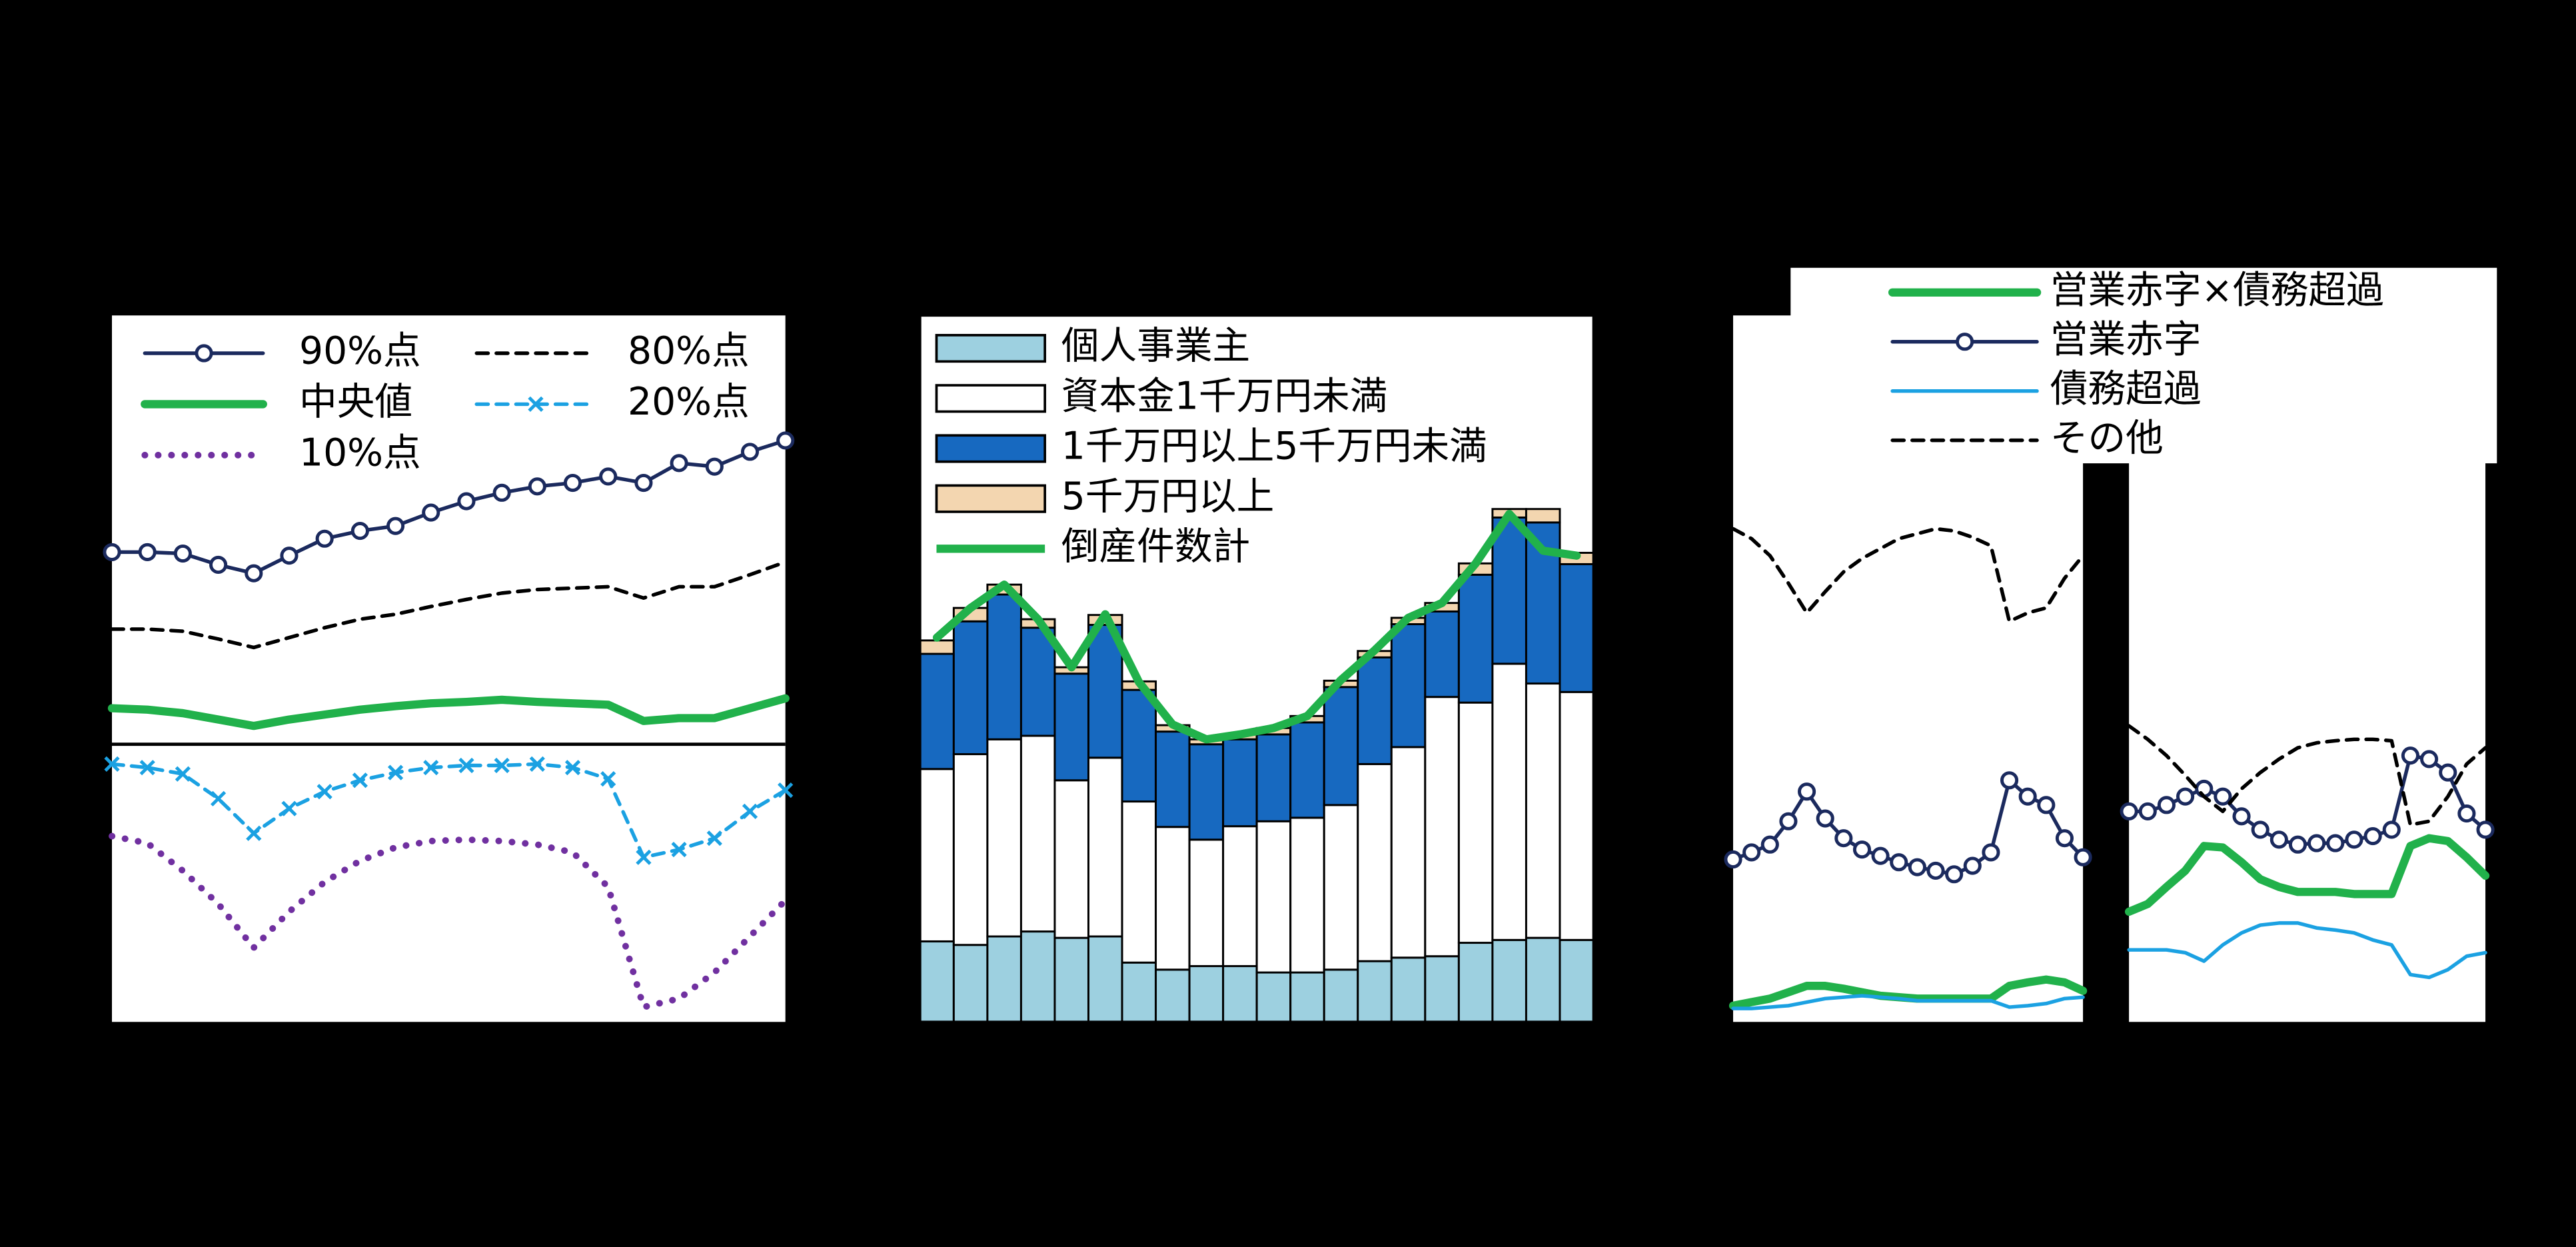 This screenshot has width=2576, height=1247. Describe the element at coordinates (689, 351) in the screenshot. I see `legend-label: 80%点` at that location.